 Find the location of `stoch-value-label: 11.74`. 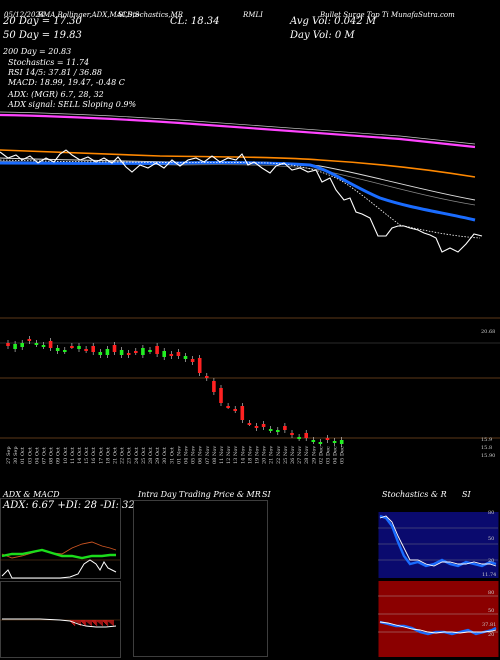

stoch-value-label: 11.74 is located at coordinates (489, 575).